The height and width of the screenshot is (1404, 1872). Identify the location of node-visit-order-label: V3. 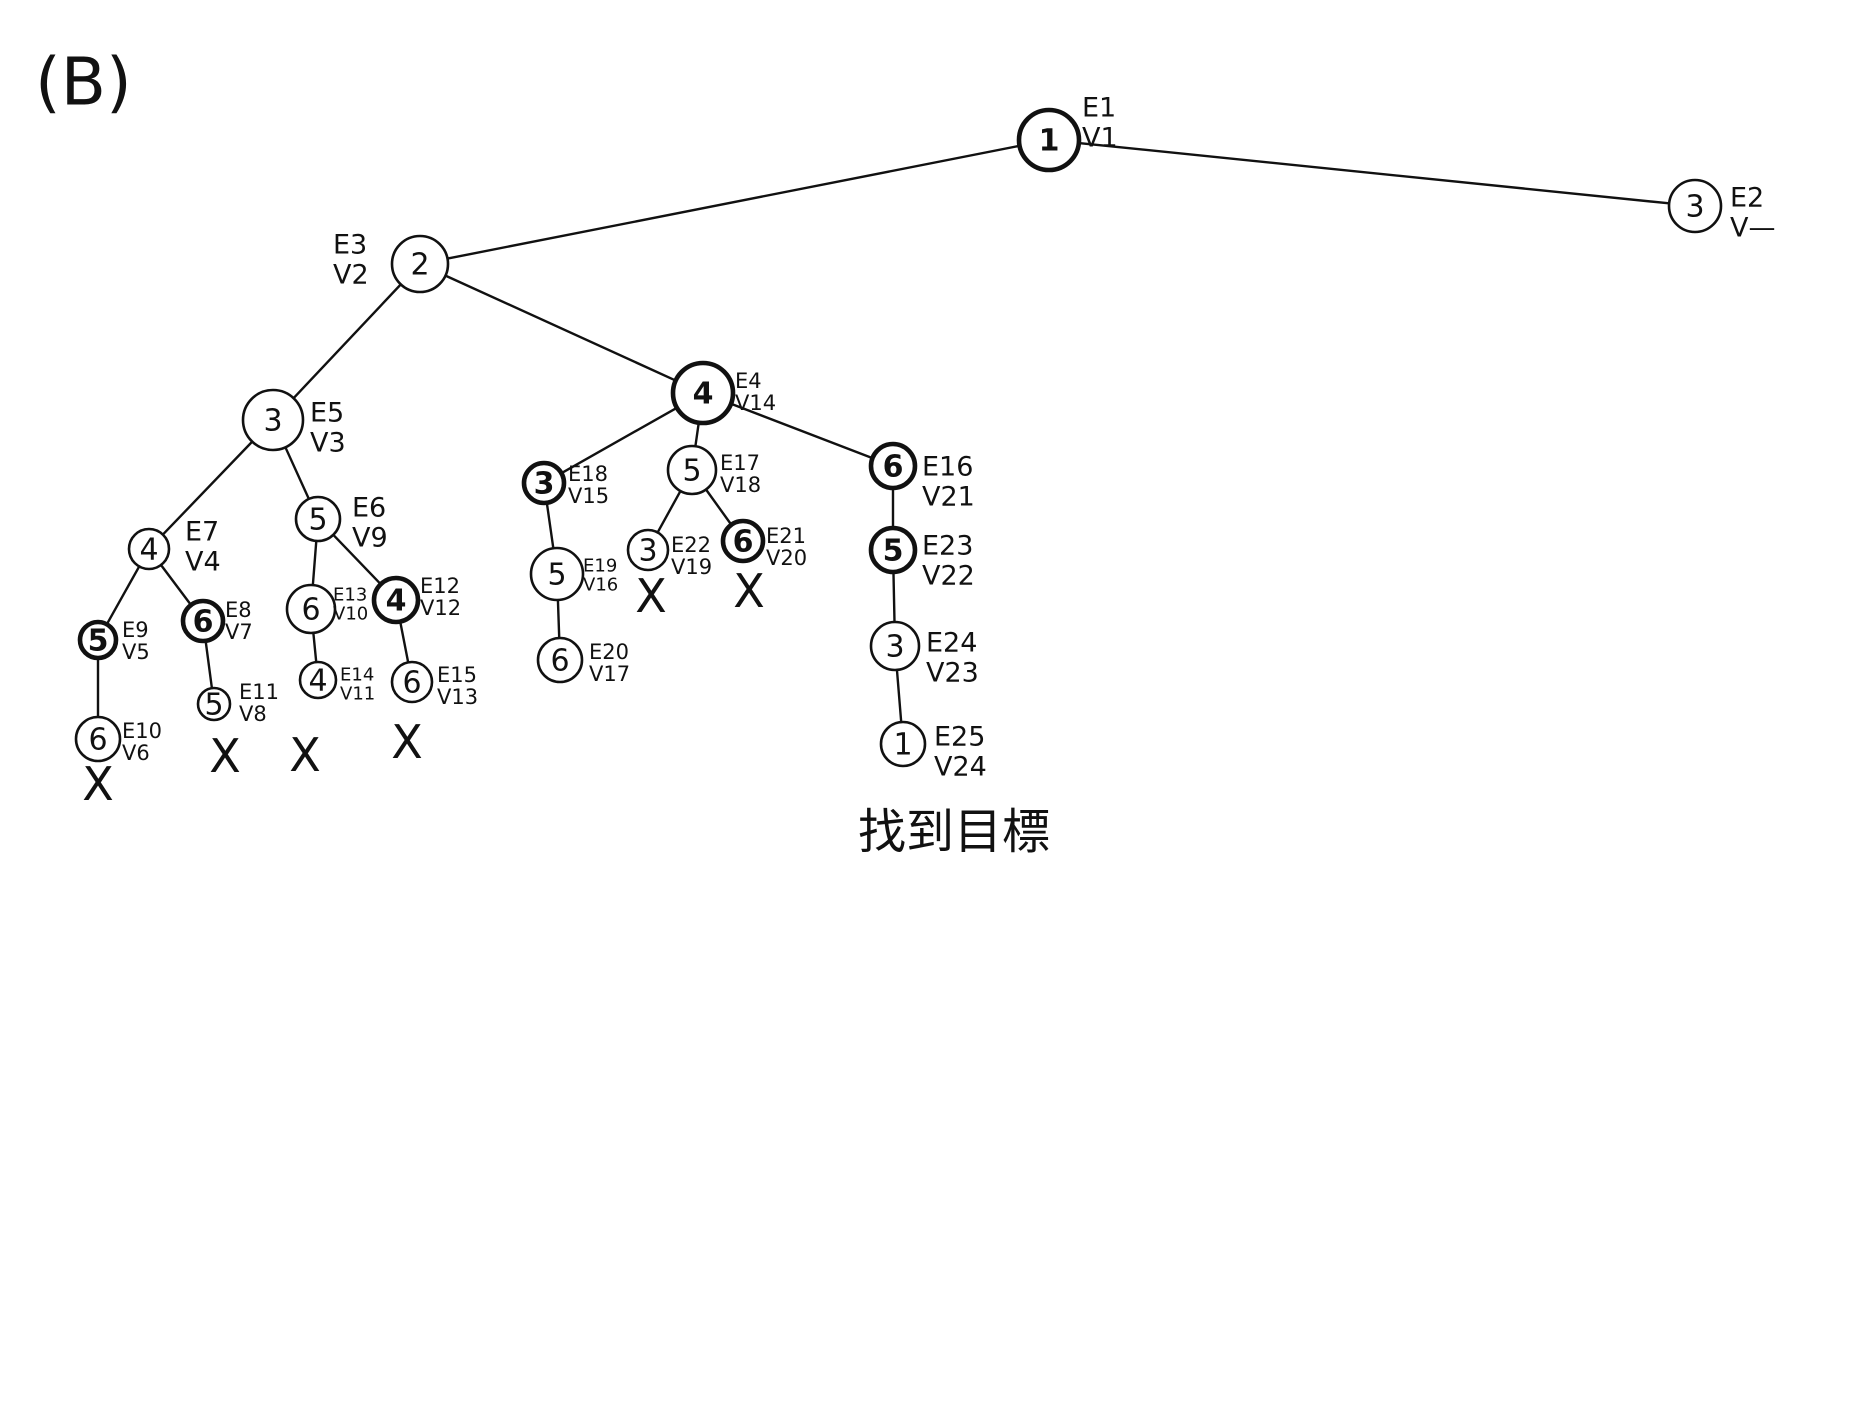
(328, 443).